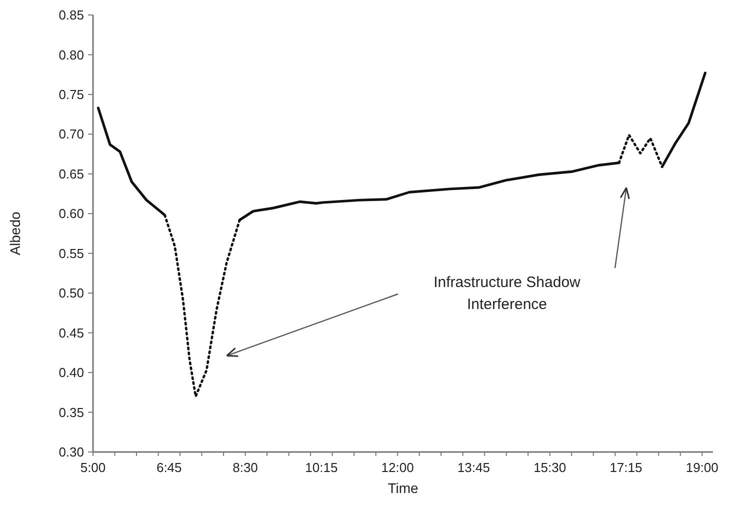 This screenshot has height=505, width=738. Describe the element at coordinates (397, 467) in the screenshot. I see `x-tick-label: 12:00` at that location.